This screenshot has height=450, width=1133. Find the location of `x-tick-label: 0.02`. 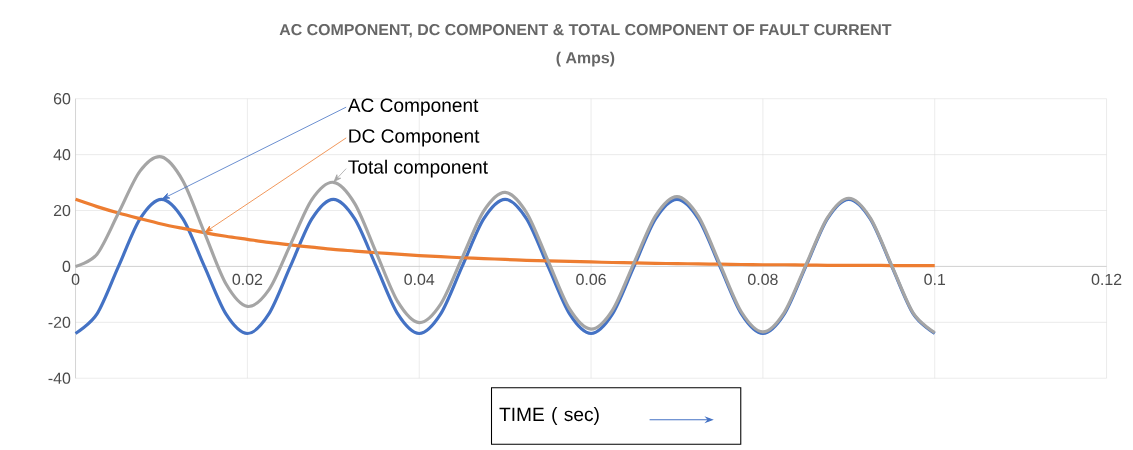

x-tick-label: 0.02 is located at coordinates (247, 279).